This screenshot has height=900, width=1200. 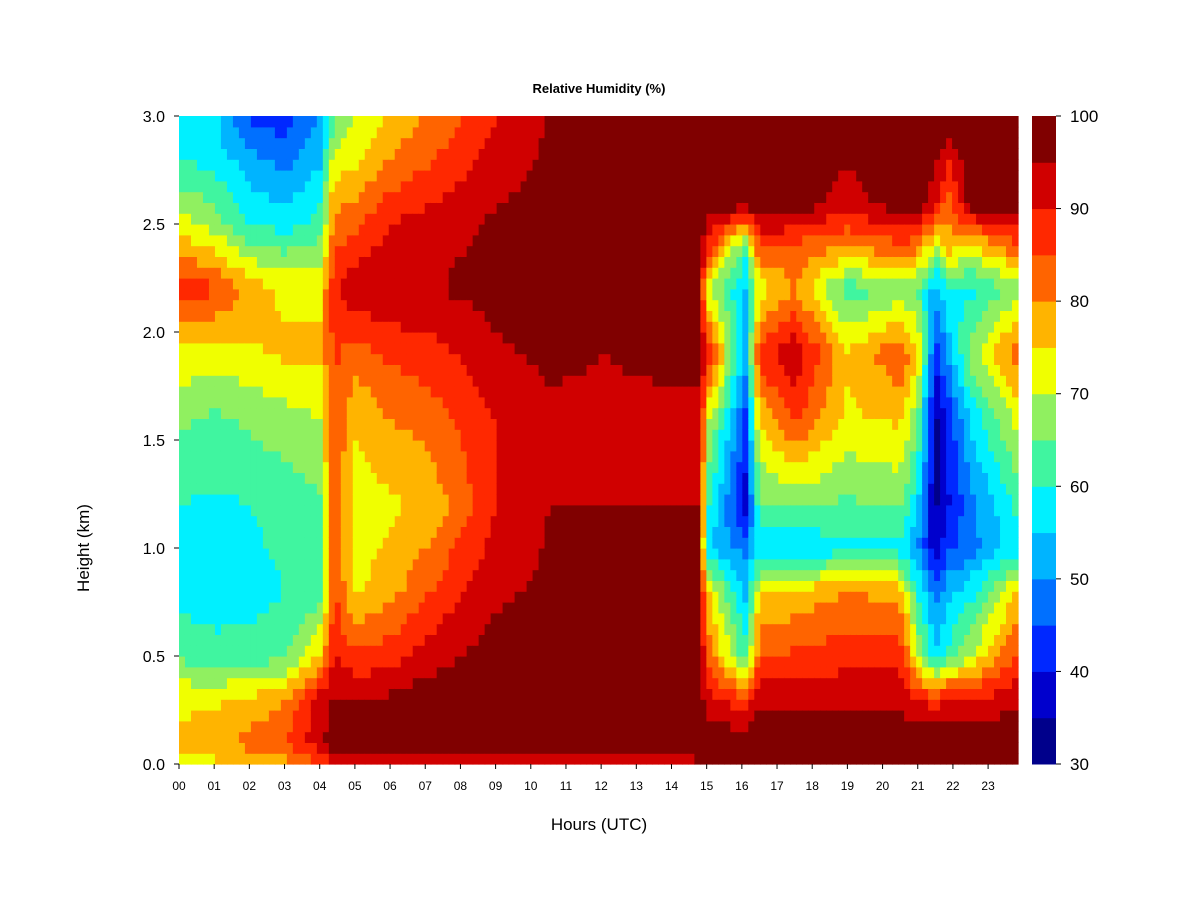 I want to click on y-axis-label: Height (km), so click(x=83, y=548).